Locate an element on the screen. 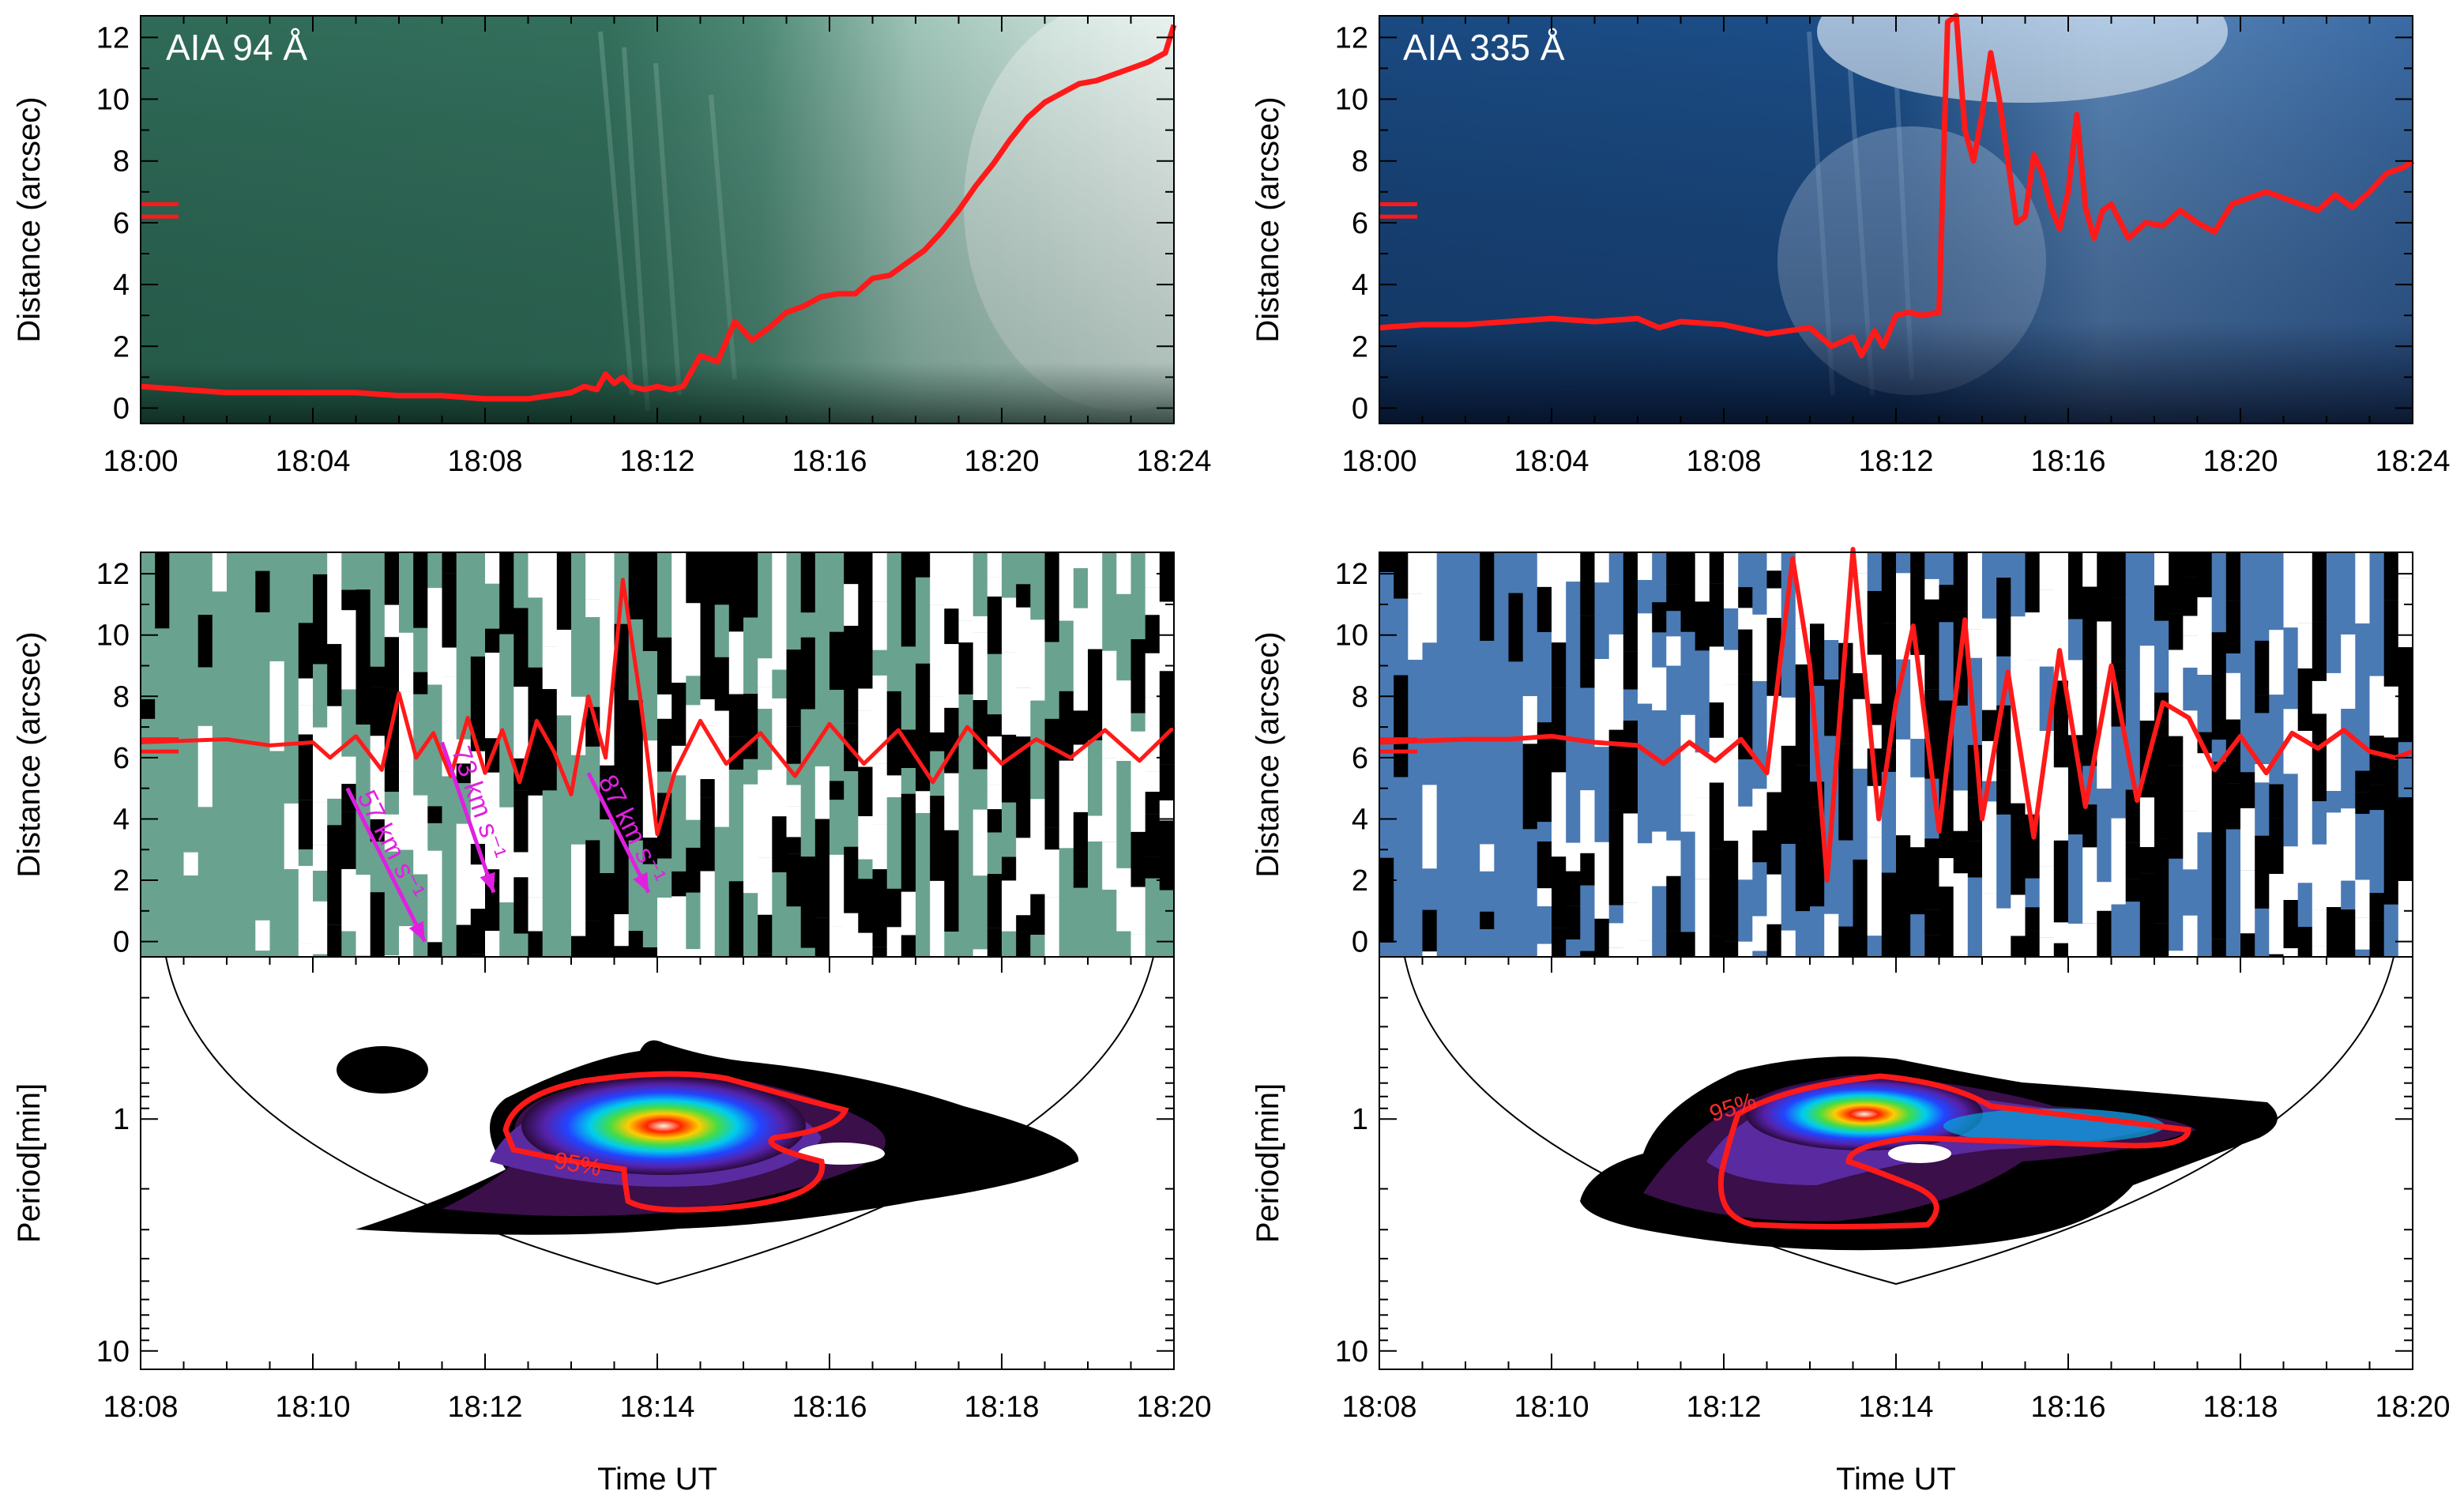  y-tick-label: 12 is located at coordinates (113, 38).